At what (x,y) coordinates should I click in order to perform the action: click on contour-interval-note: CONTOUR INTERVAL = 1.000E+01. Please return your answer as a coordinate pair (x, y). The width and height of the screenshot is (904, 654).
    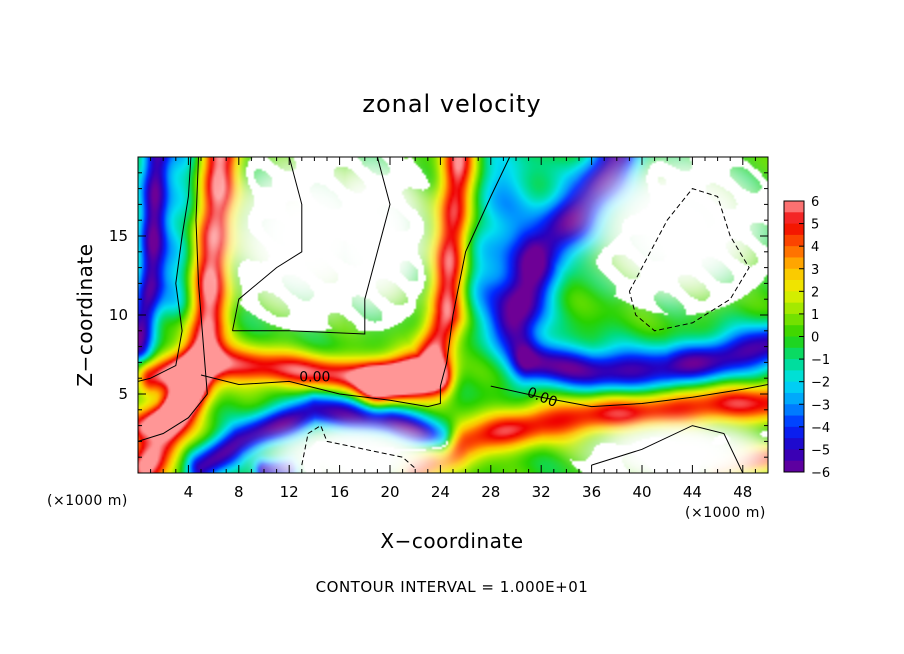
    Looking at the image, I should click on (452, 587).